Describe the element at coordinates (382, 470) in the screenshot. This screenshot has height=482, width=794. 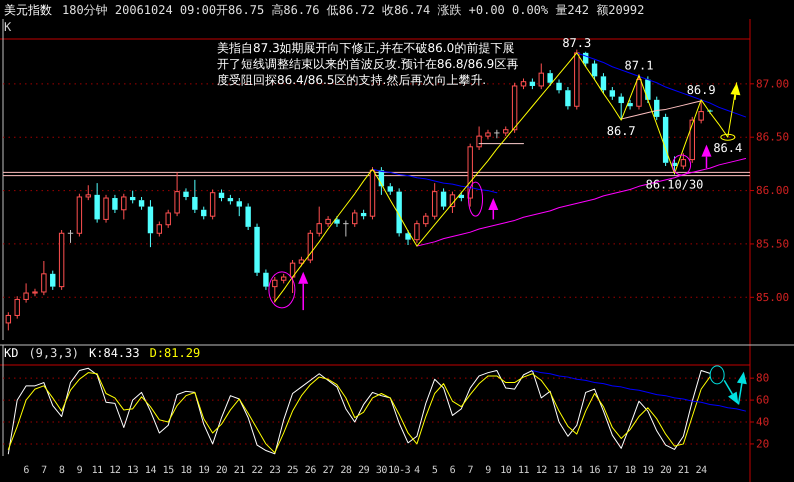
I see `x-tick-label: 30` at that location.